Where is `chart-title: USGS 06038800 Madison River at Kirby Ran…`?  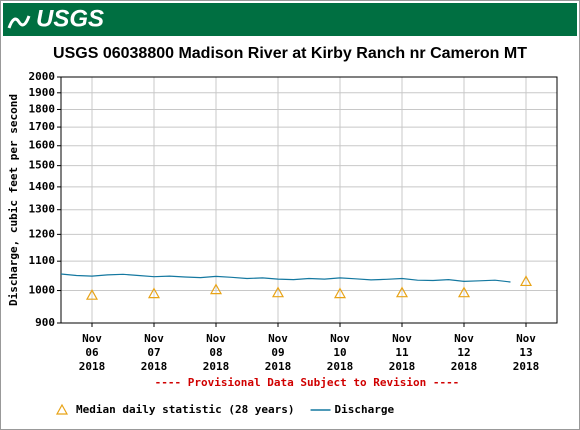 chart-title: USGS 06038800 Madison River at Kirby Ran… is located at coordinates (290, 53).